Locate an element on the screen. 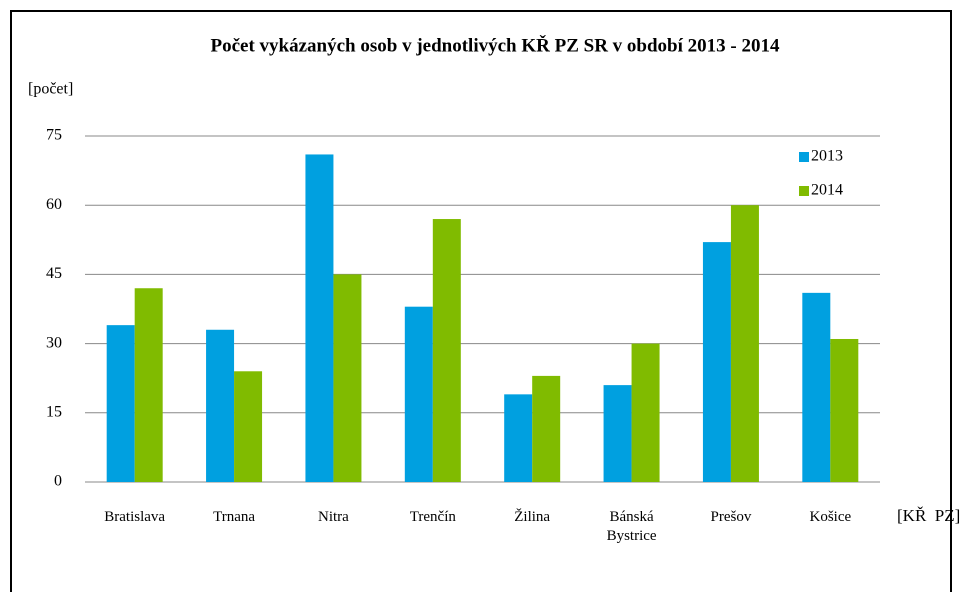 This screenshot has width=962, height=592. x-tick-label: Bánská Bystrice is located at coordinates (631, 526).